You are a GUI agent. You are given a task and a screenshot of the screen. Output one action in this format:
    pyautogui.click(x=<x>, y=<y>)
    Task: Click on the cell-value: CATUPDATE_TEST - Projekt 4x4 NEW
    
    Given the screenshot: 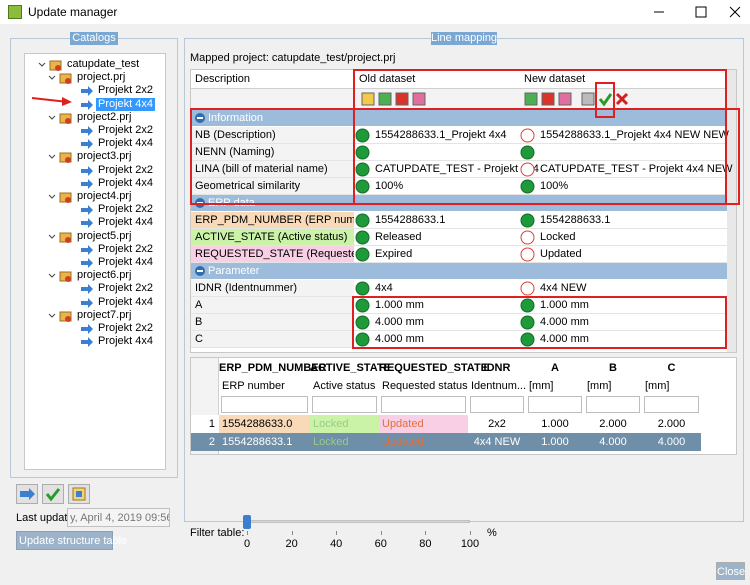 What is the action you would take?
    pyautogui.click(x=636, y=169)
    